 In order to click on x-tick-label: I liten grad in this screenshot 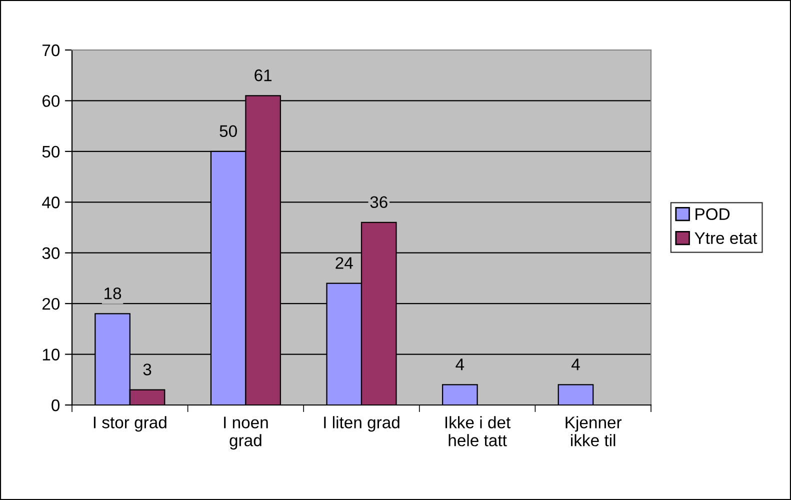, I will do `click(362, 424)`.